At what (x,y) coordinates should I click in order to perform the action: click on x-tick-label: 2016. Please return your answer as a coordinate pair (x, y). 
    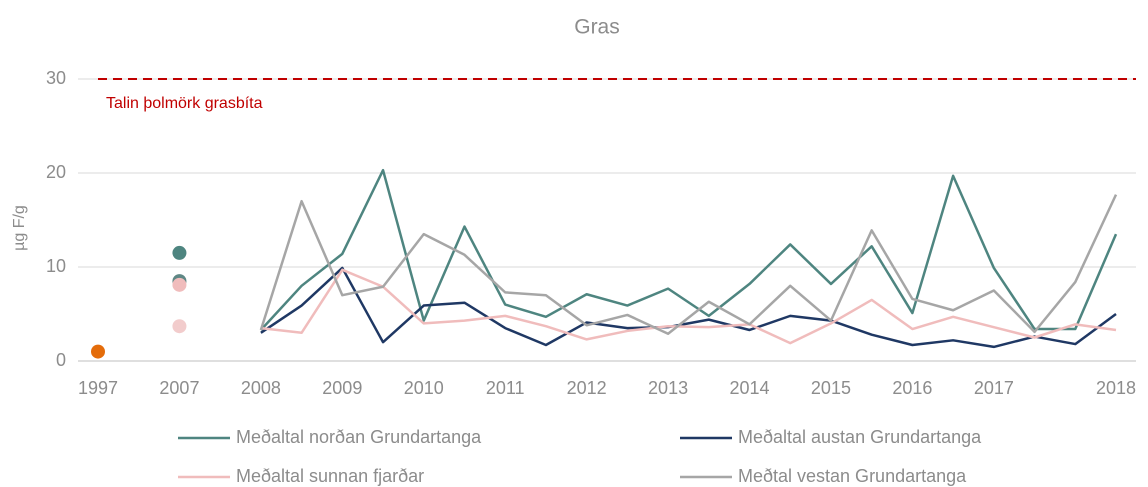
    Looking at the image, I should click on (912, 388).